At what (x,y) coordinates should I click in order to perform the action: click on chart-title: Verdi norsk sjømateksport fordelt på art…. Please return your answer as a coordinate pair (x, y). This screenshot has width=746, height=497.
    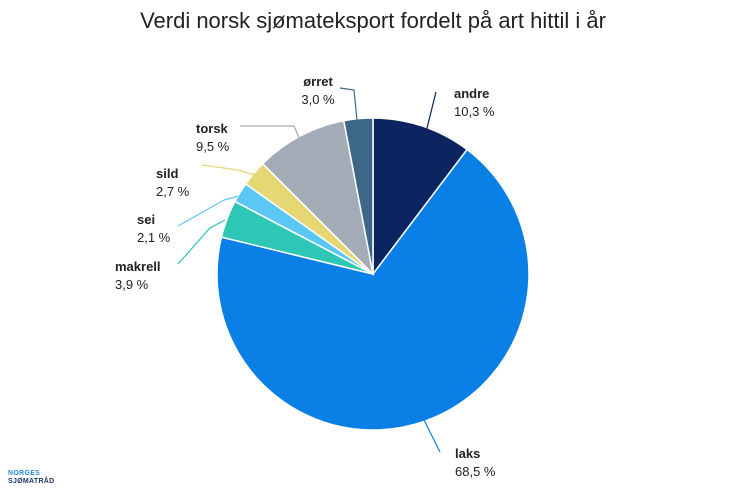
    Looking at the image, I should click on (373, 20).